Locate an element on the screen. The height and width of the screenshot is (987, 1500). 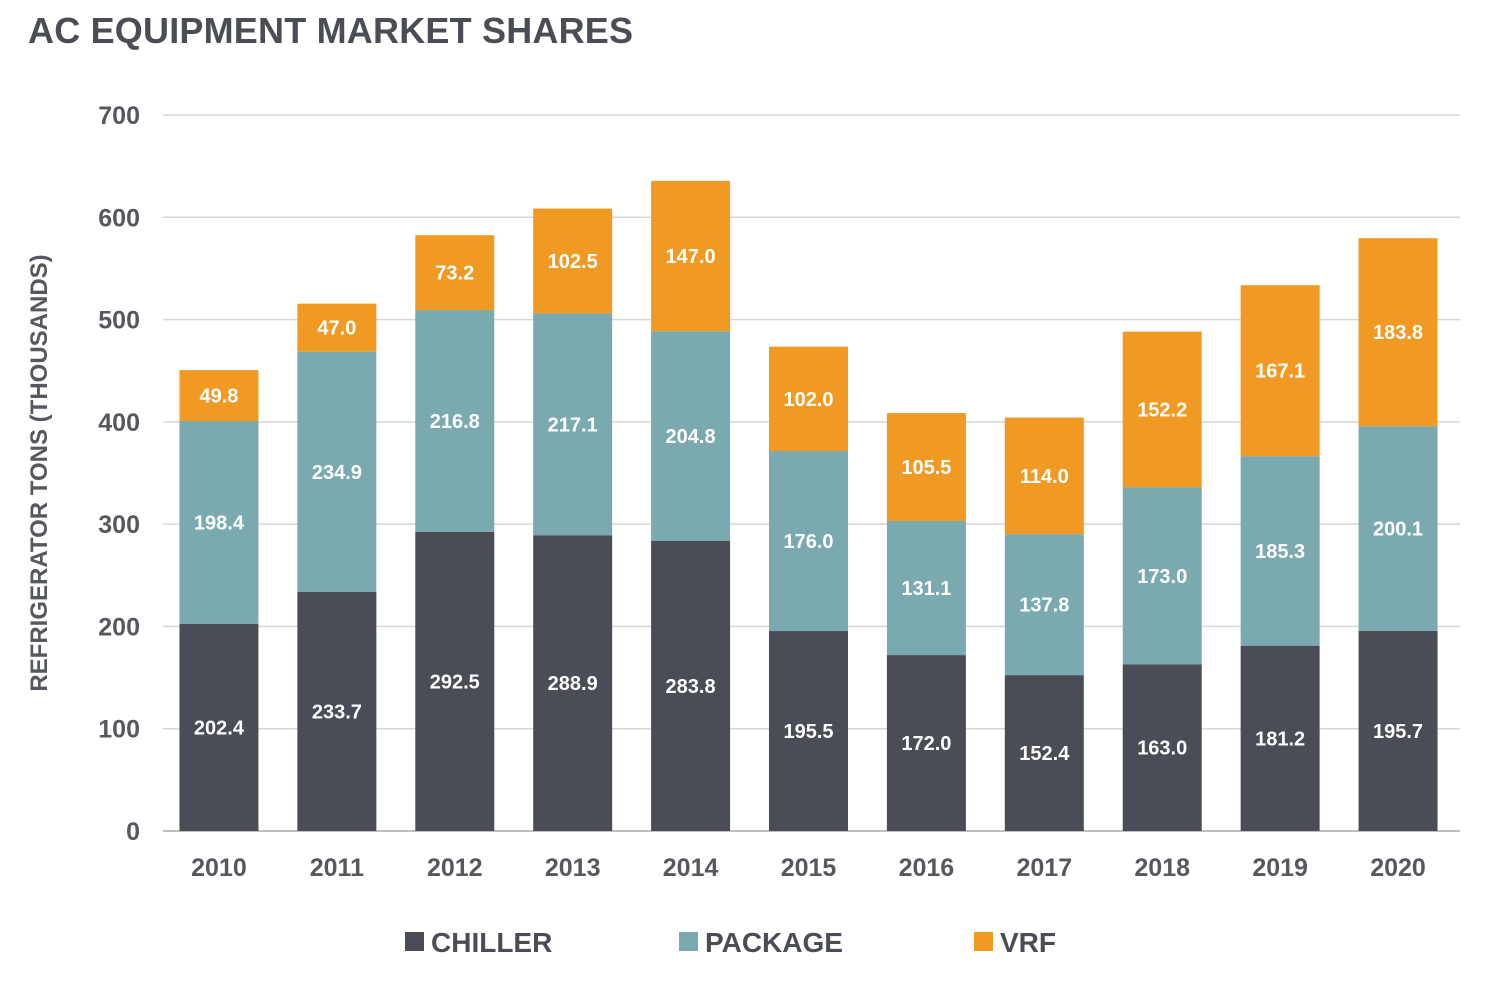
bar-package-2012 is located at coordinates (455, 421).